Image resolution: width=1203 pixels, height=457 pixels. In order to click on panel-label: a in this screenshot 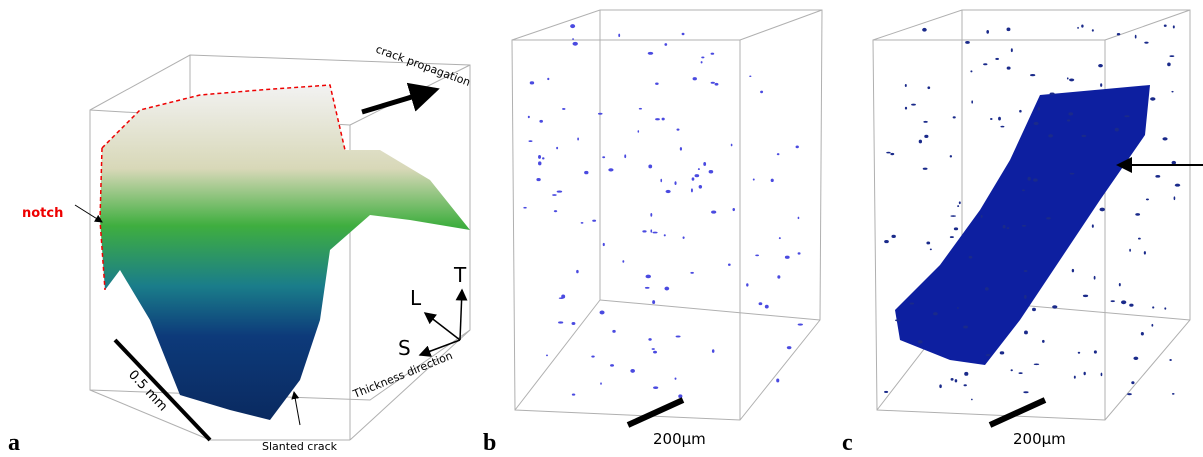, I will do `click(14, 443)`.